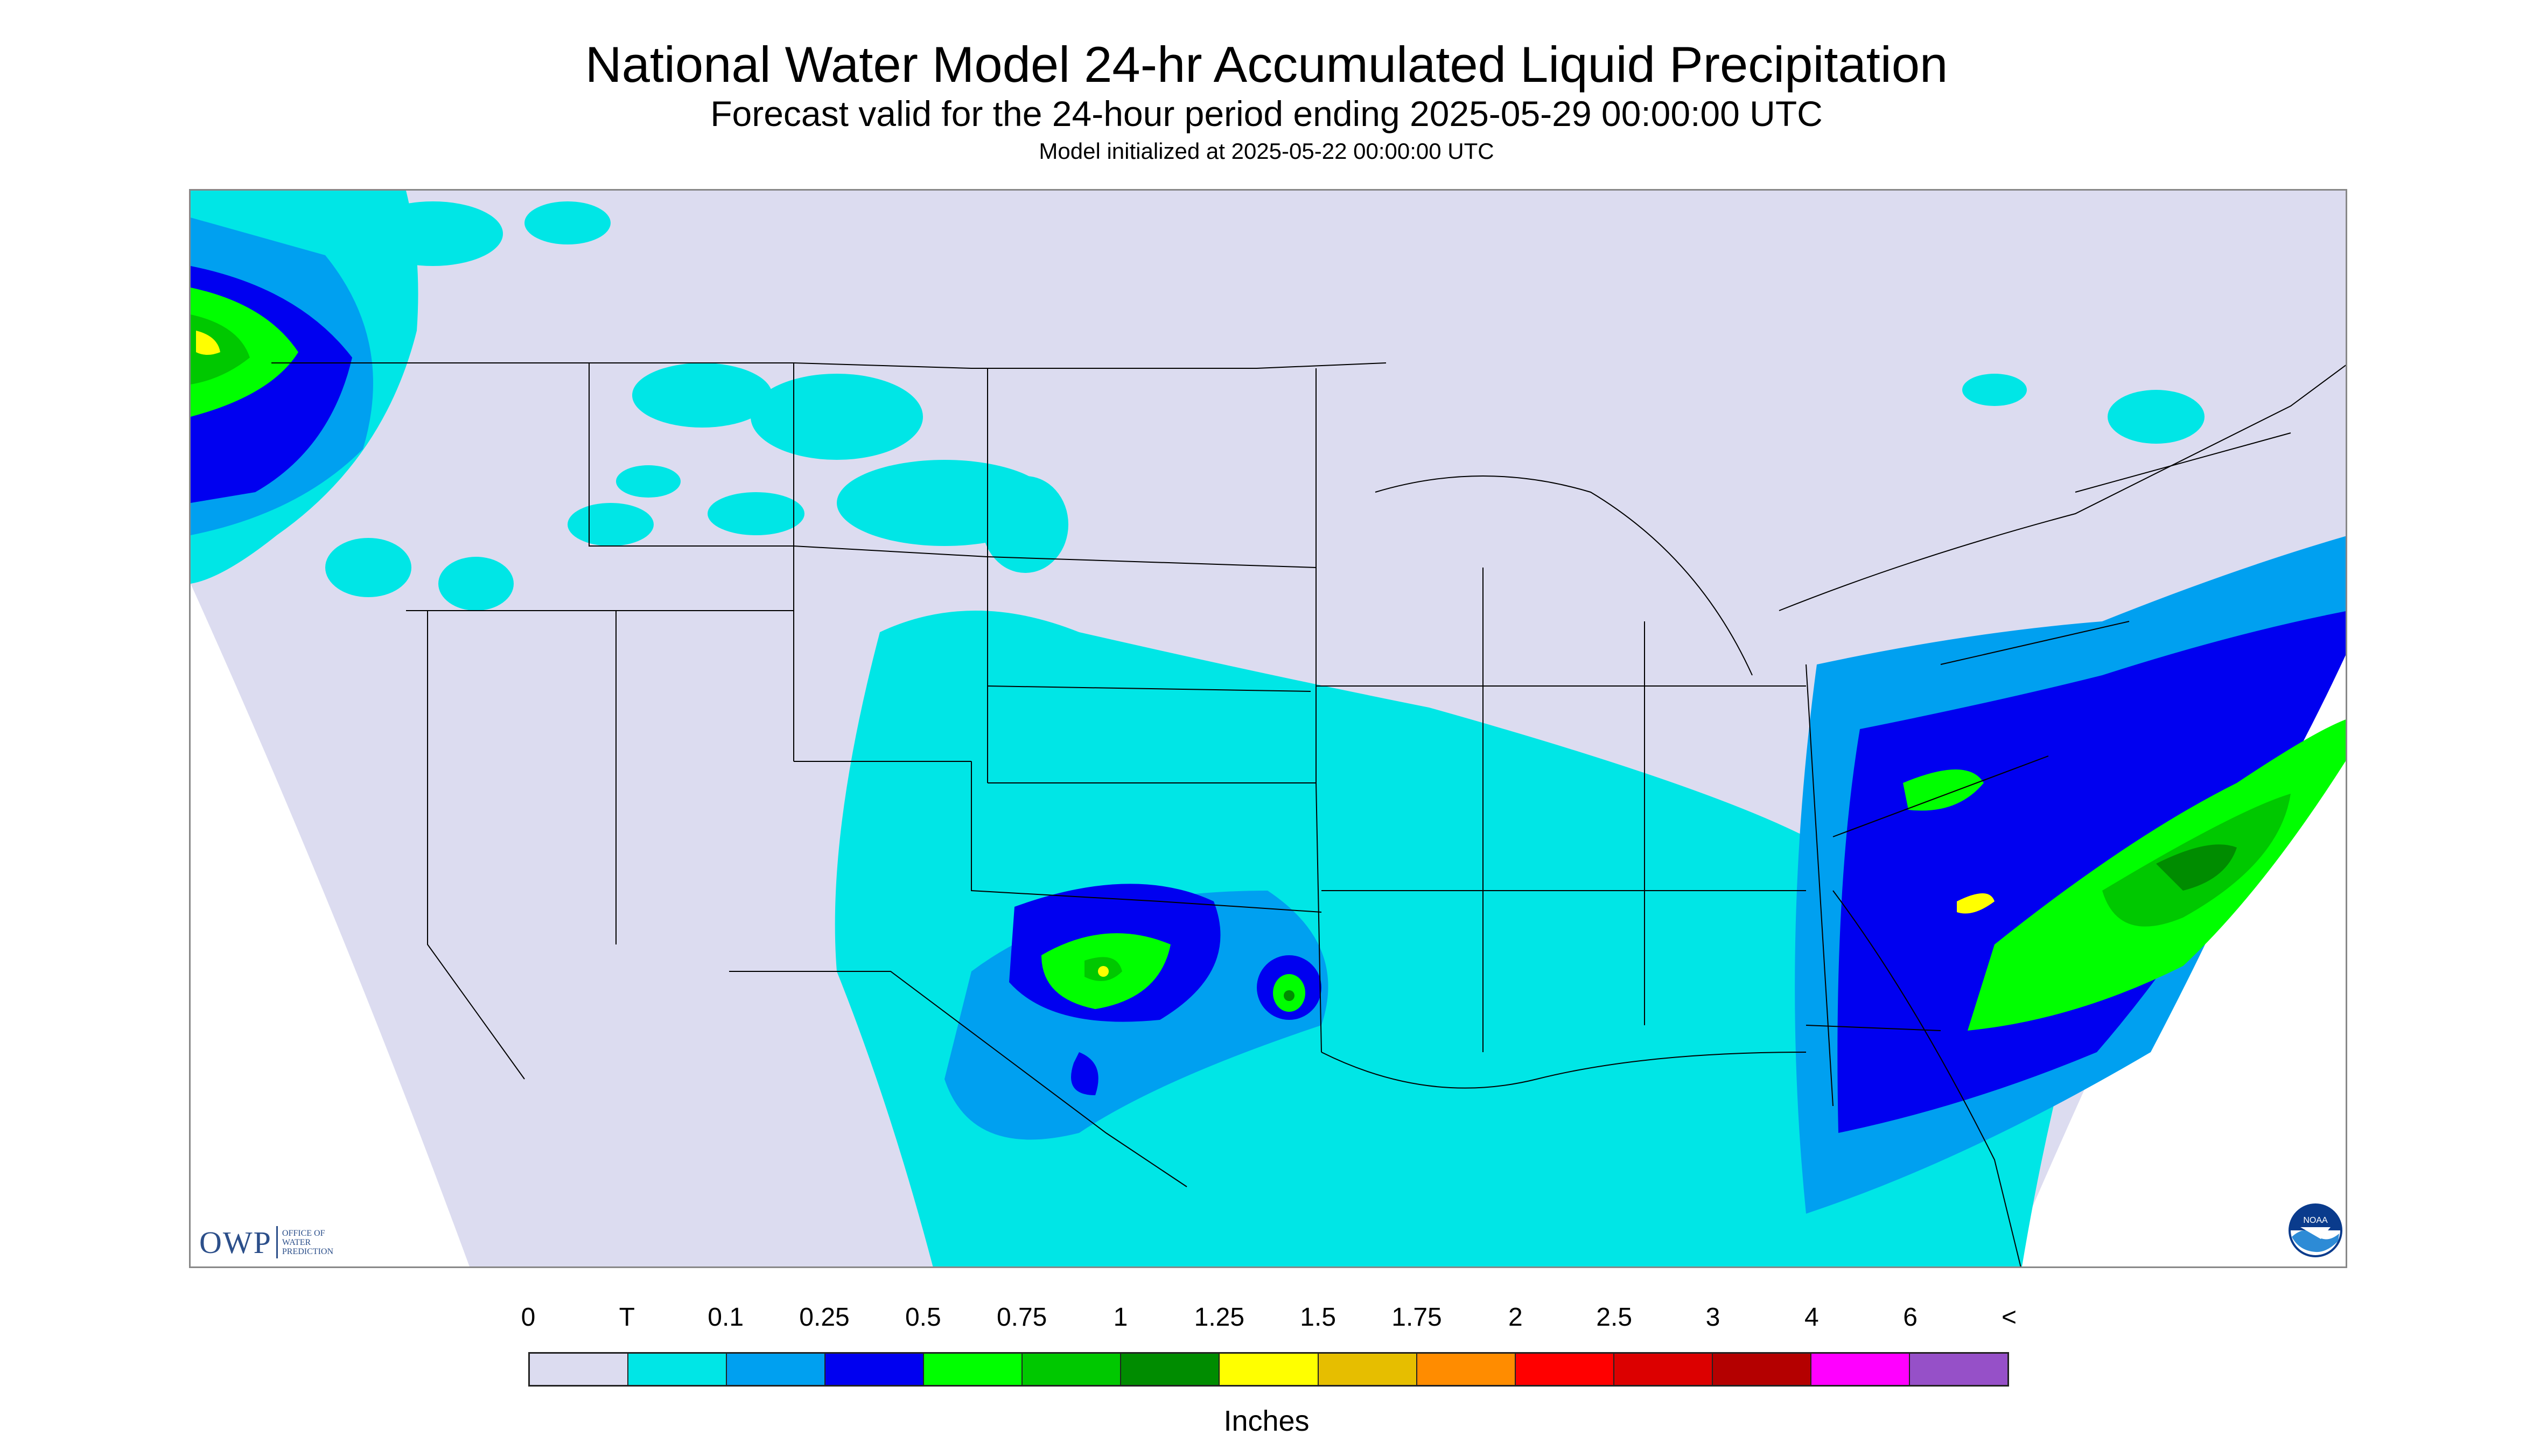 The image size is (2533, 1456). What do you see at coordinates (726, 1317) in the screenshot?
I see `legend-label: 0.1` at bounding box center [726, 1317].